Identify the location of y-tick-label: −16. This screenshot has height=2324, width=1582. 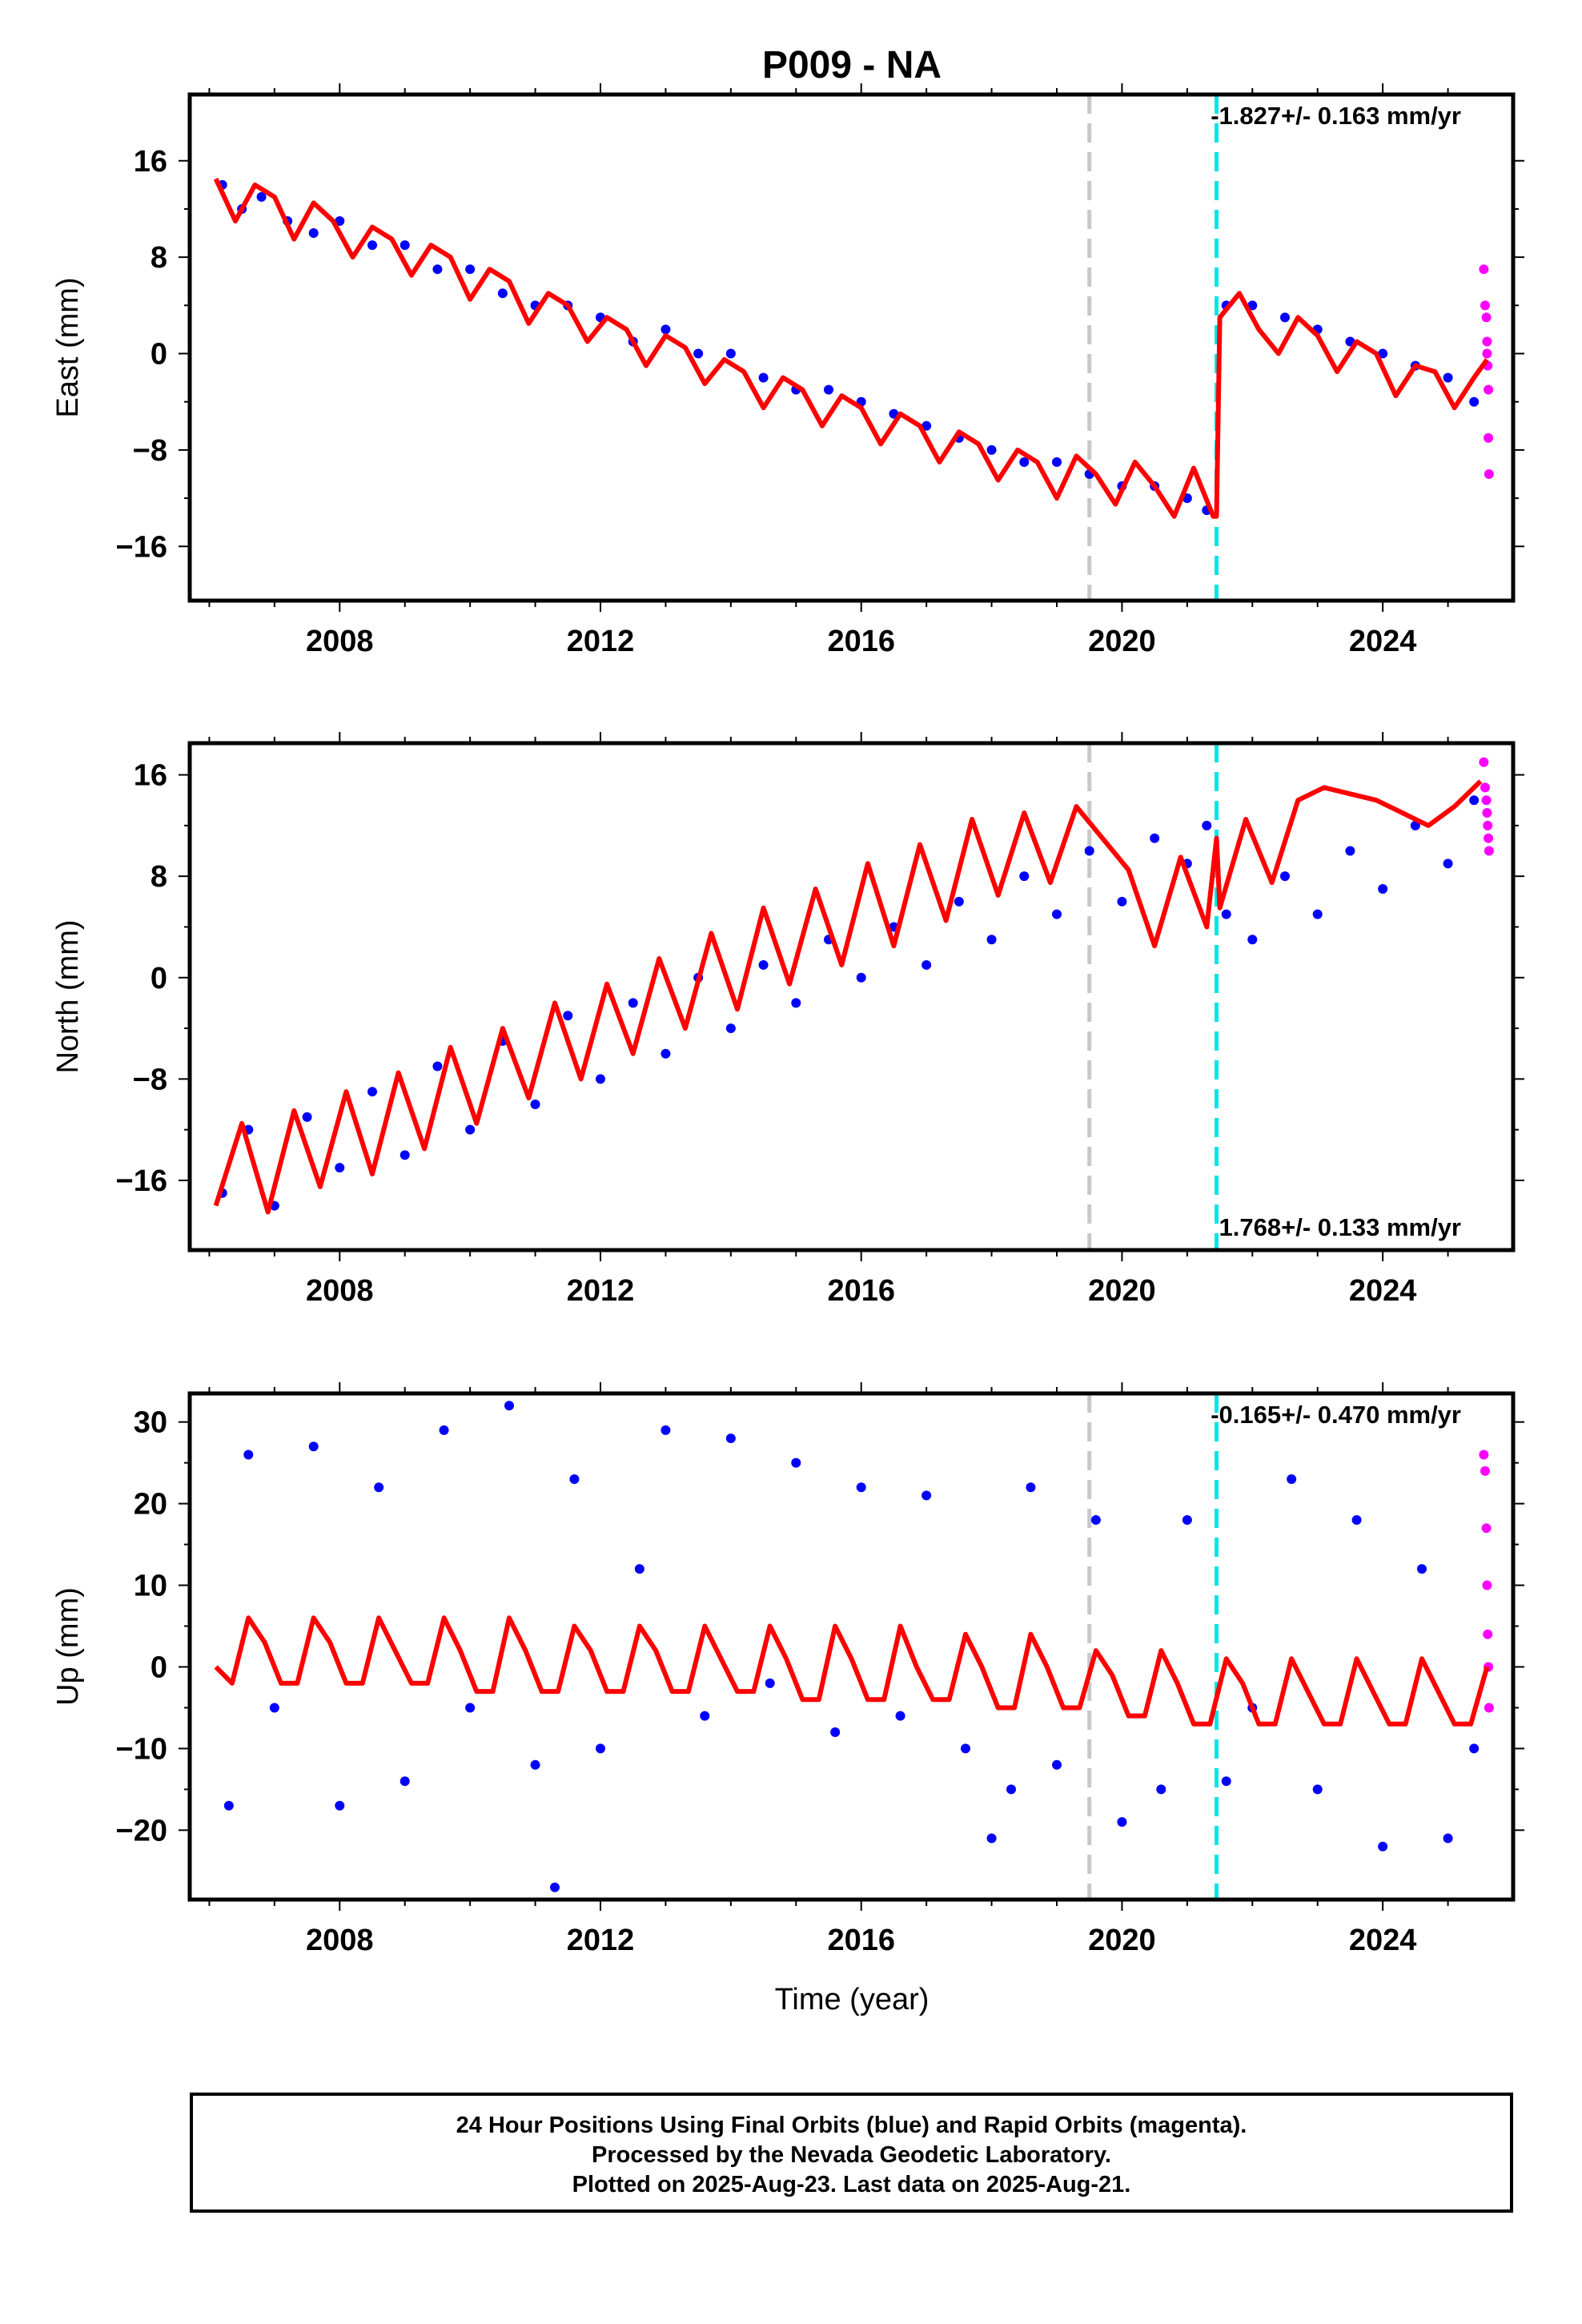
(141, 1181).